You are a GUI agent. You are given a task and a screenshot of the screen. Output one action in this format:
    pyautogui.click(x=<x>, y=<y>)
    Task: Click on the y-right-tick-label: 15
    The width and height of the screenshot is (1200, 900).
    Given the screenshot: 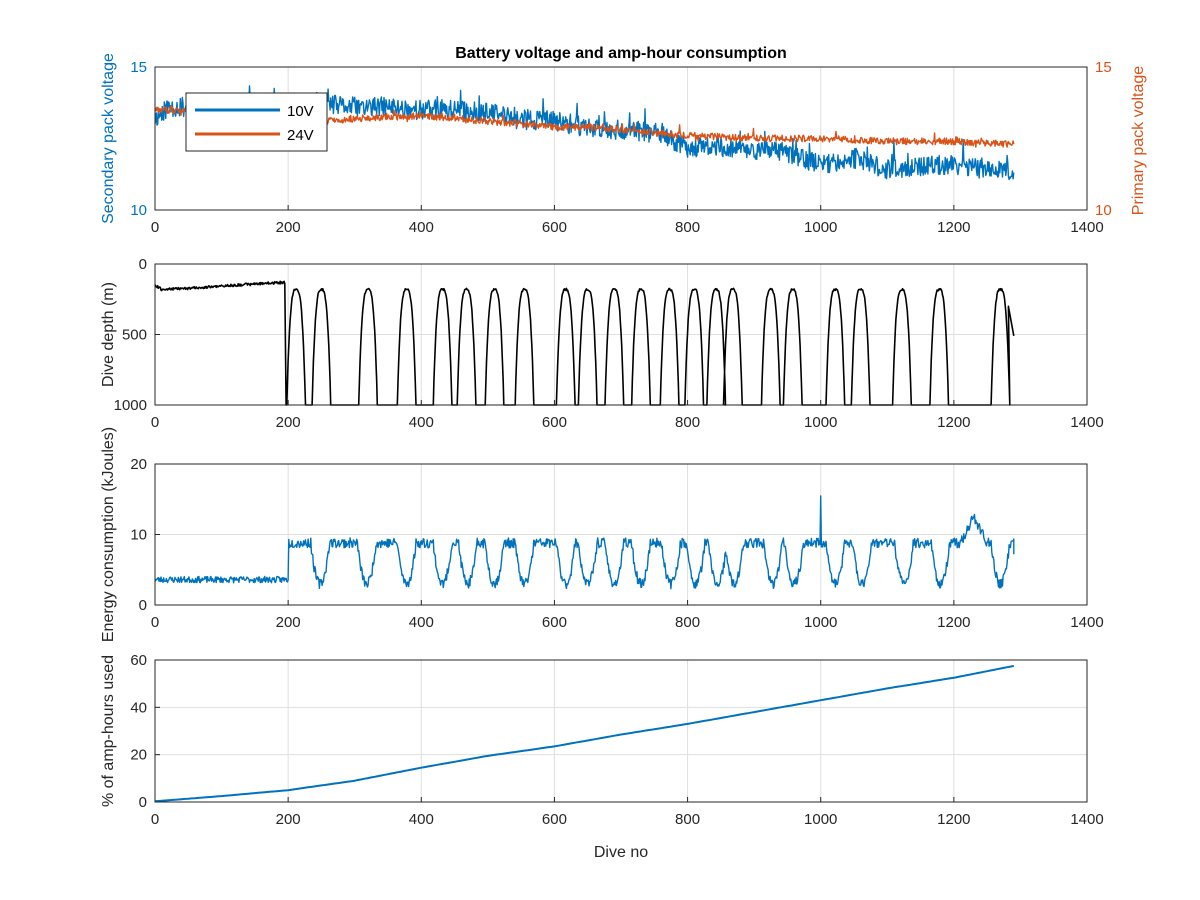 What is the action you would take?
    pyautogui.click(x=1103, y=67)
    